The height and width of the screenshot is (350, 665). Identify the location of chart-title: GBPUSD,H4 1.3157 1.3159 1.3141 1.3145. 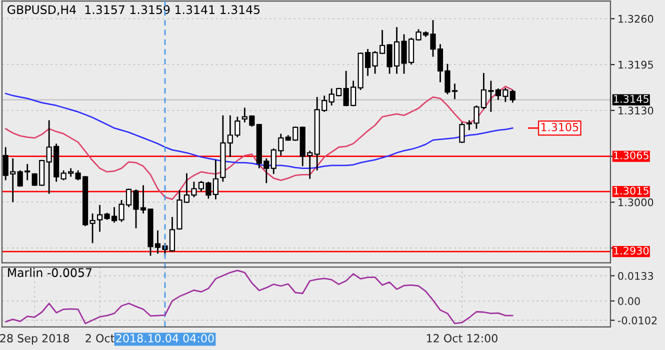
(134, 10).